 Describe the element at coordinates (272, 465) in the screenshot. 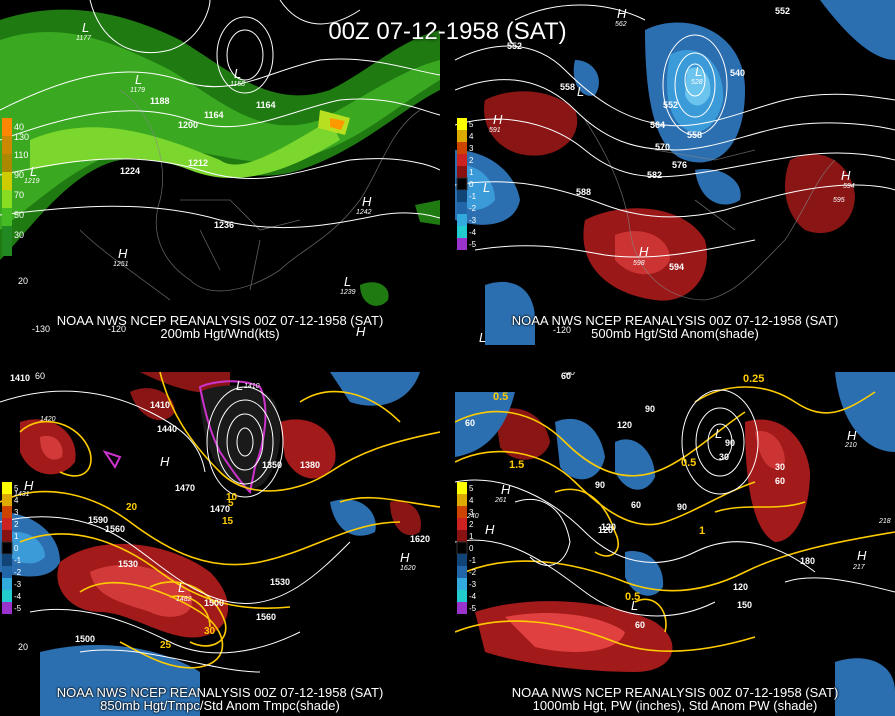

I see `contour-label: 1350` at that location.